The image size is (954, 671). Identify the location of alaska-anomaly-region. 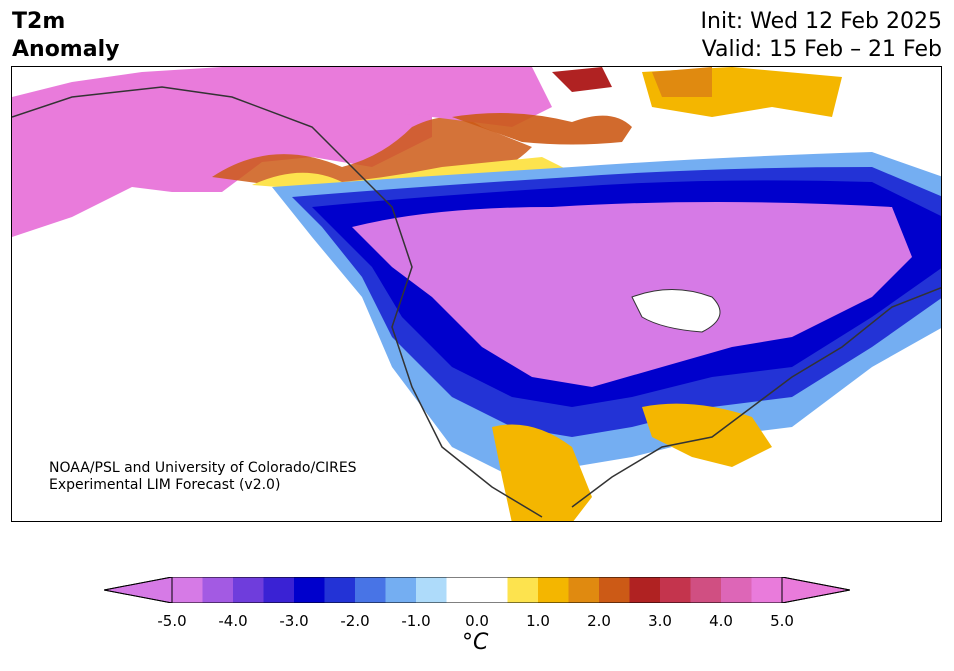
(222, 152).